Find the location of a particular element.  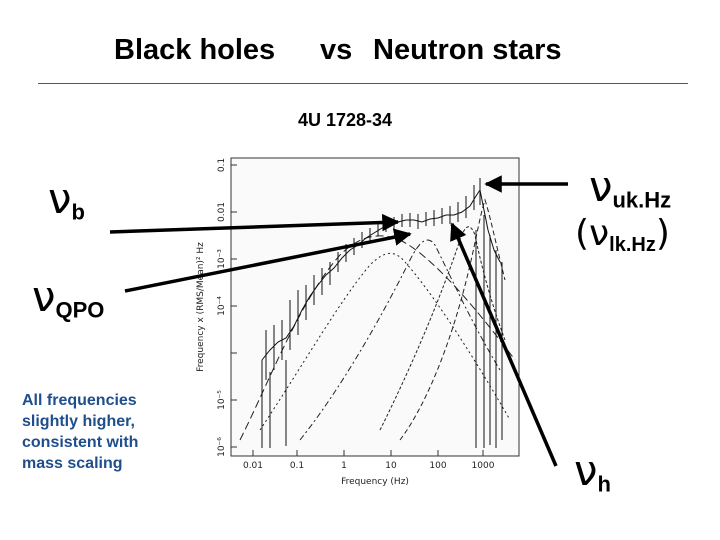

ytick-0: 0.1 is located at coordinates (222, 165).